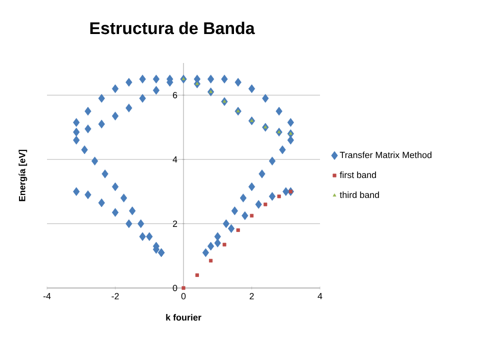 The width and height of the screenshot is (487, 358). What do you see at coordinates (252, 296) in the screenshot?
I see `x-tick-label: 2` at bounding box center [252, 296].